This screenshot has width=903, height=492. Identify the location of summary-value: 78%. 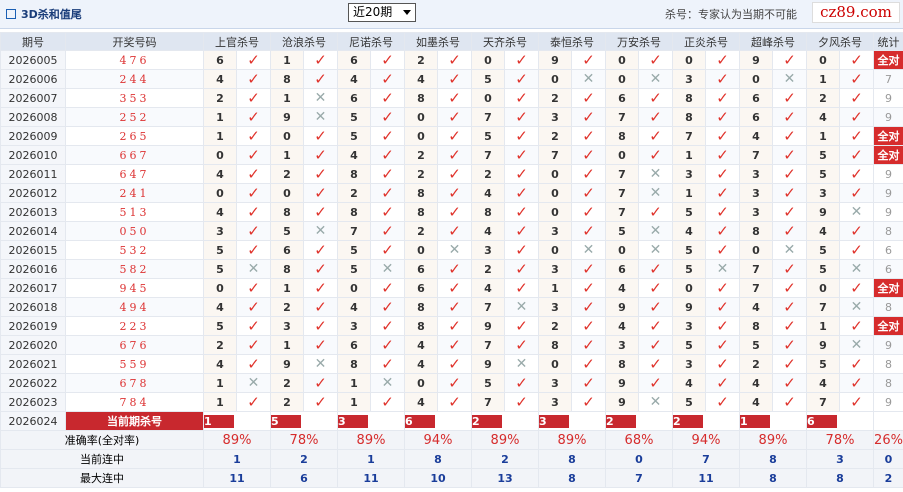
(304, 440).